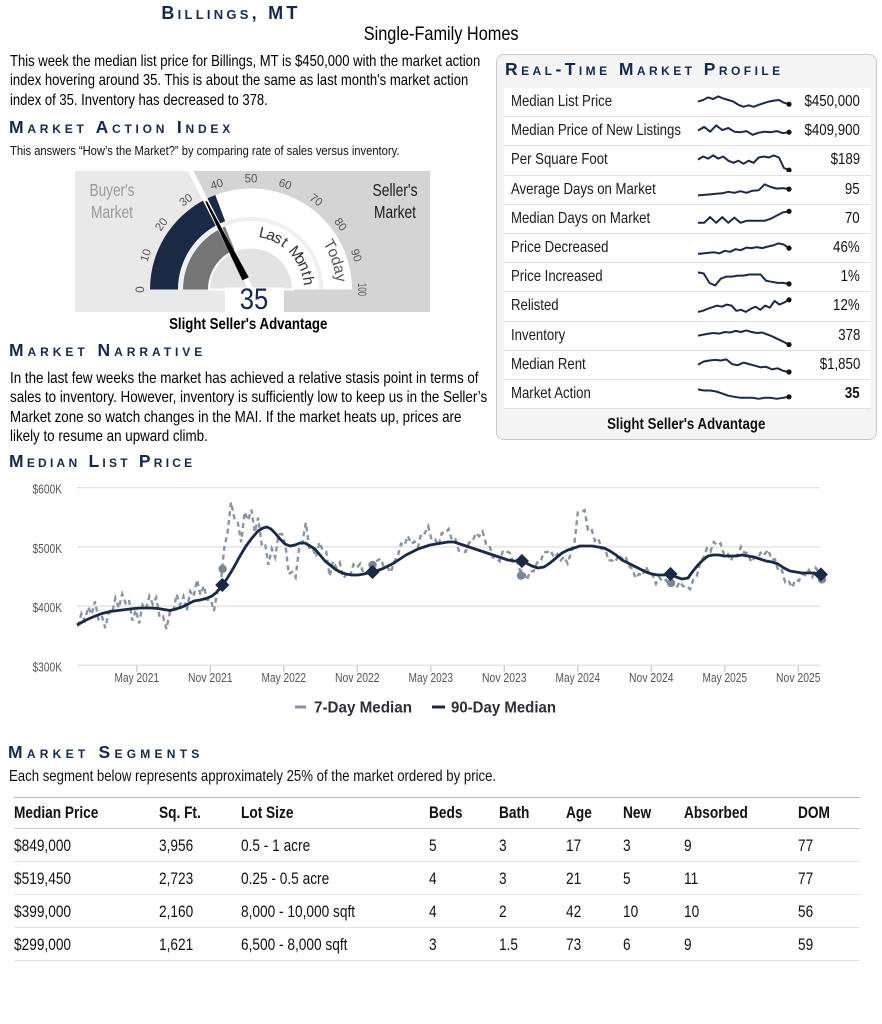  What do you see at coordinates (355, 256) in the screenshot?
I see `svg-text: 90` at bounding box center [355, 256].